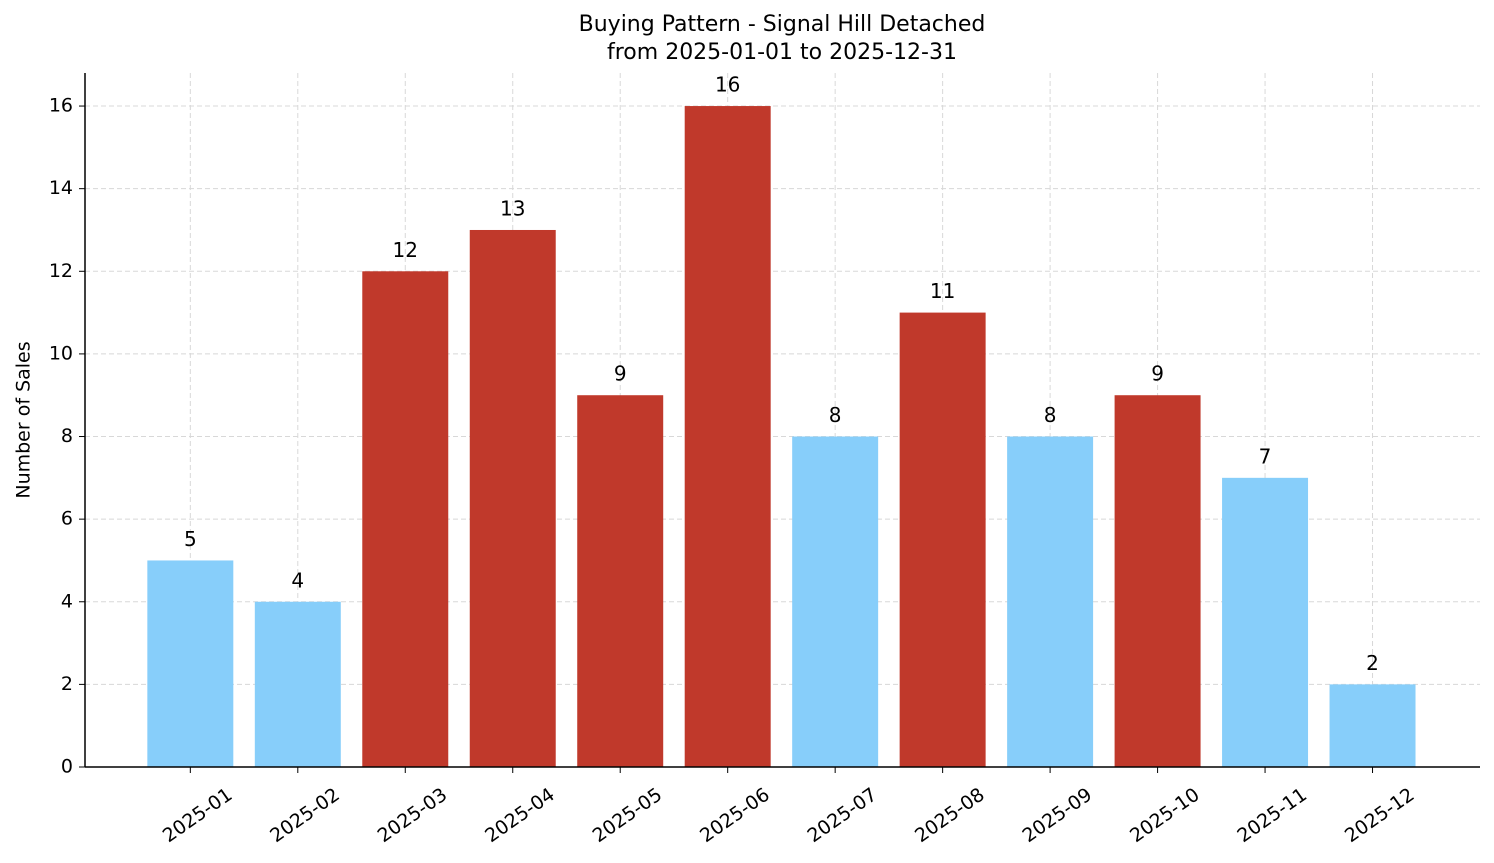 This screenshot has width=1494, height=863. I want to click on value-label: 13, so click(512, 208).